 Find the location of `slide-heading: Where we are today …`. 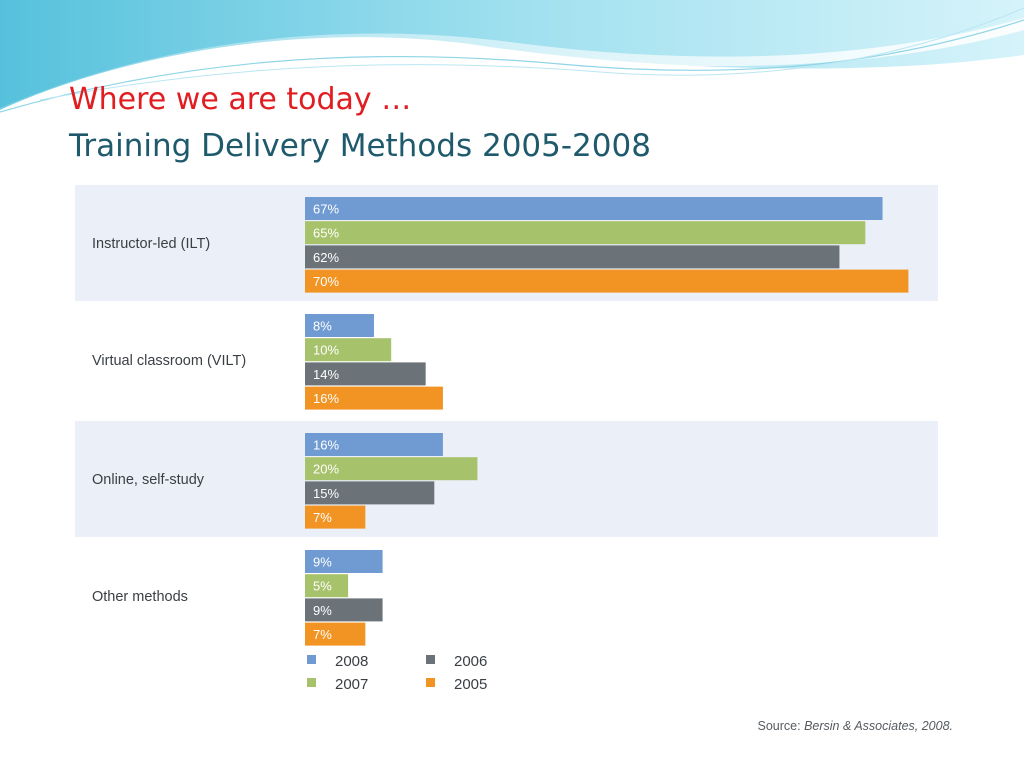

slide-heading: Where we are today … is located at coordinates (240, 99).